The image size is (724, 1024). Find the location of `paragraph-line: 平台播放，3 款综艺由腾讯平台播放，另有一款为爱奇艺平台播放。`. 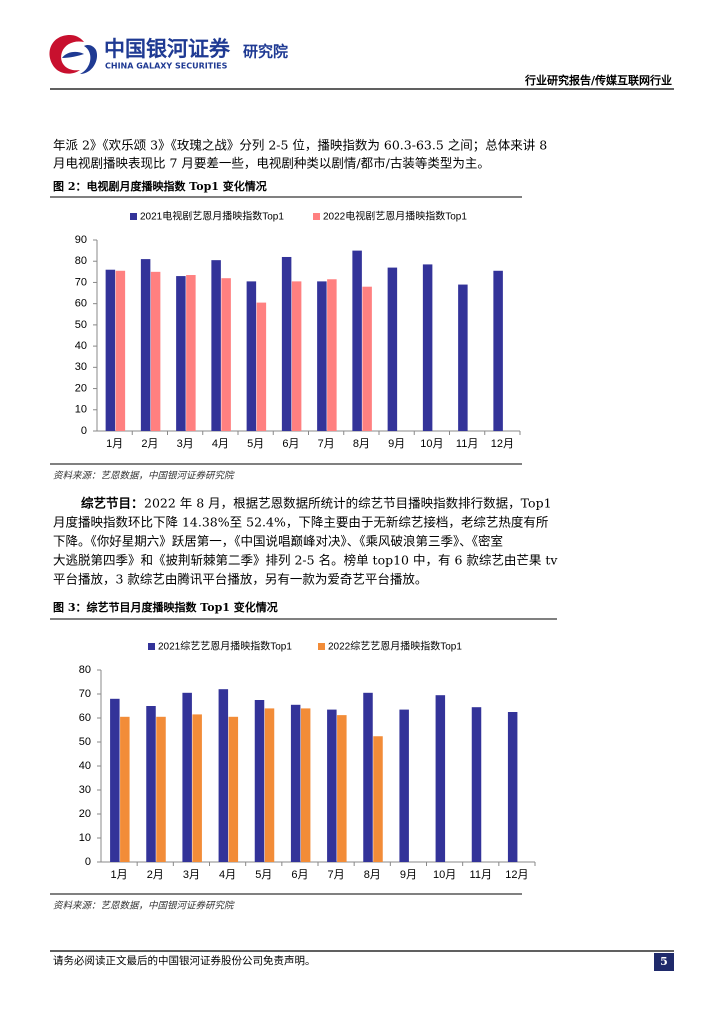

paragraph-line: 平台播放，3 款综艺由腾讯平台播放，另有一款为爱奇艺平台播放。 is located at coordinates (240, 579).